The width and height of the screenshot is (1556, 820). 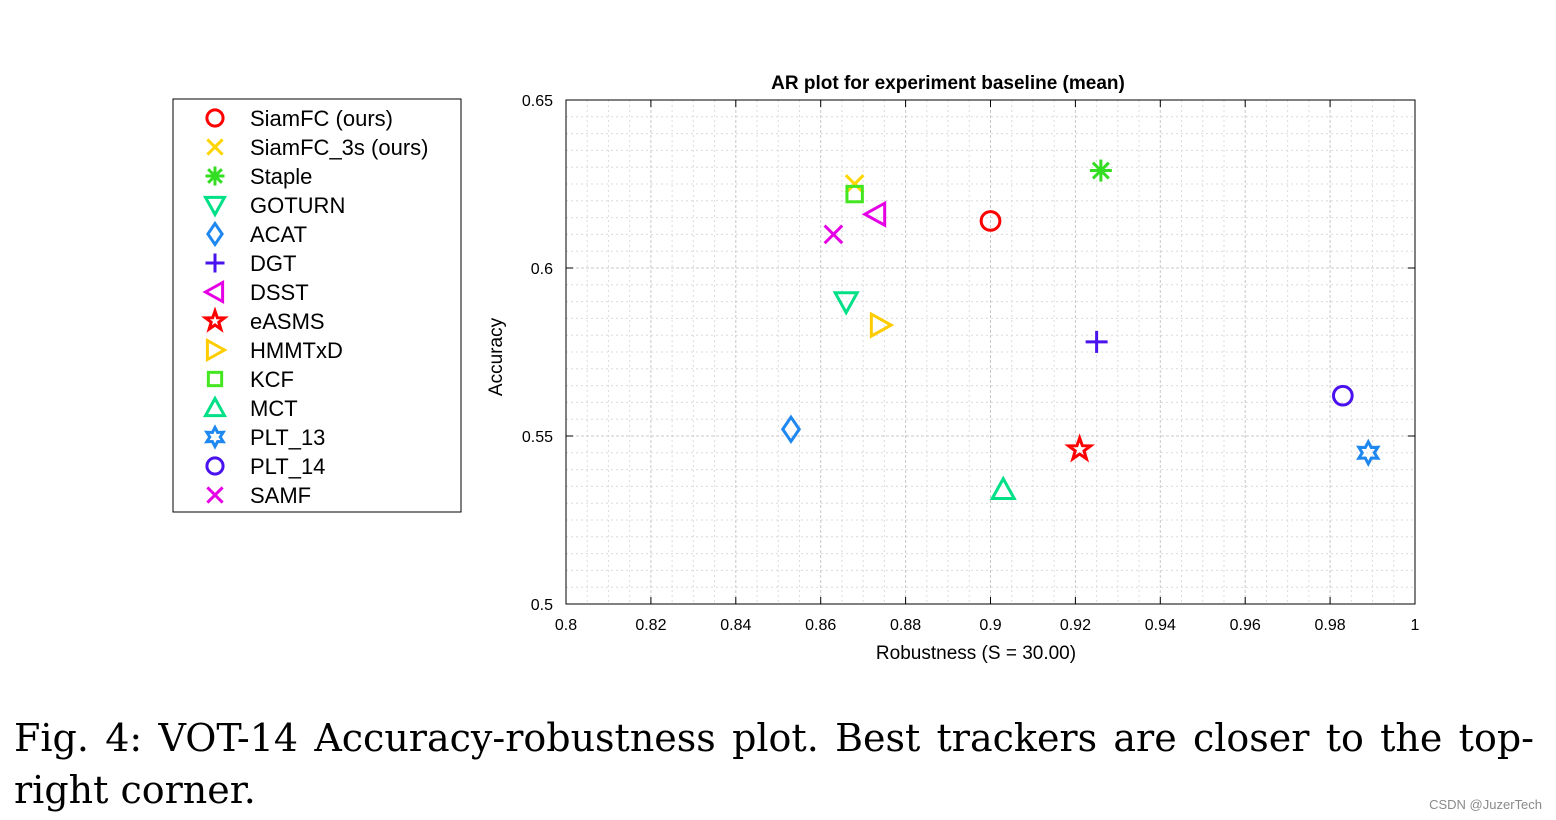 I want to click on legend-item-samf: SAMF, so click(x=258, y=495).